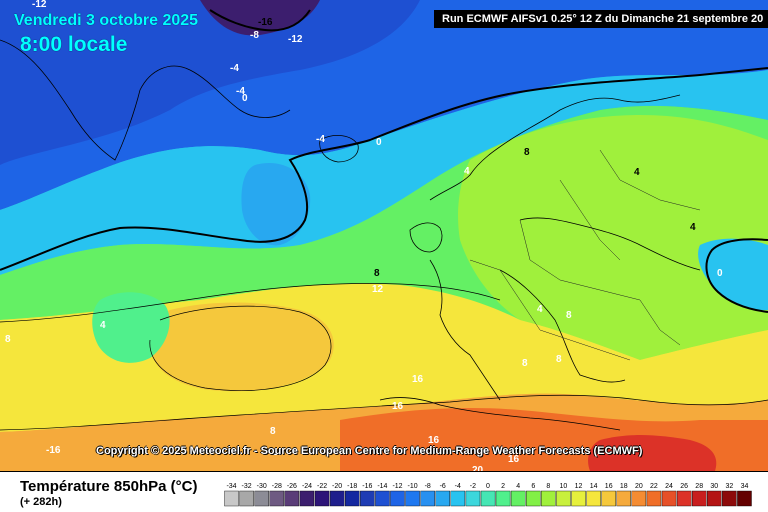 The height and width of the screenshot is (512, 768). What do you see at coordinates (276, 204) in the screenshot?
I see `greenland-lobe` at bounding box center [276, 204].